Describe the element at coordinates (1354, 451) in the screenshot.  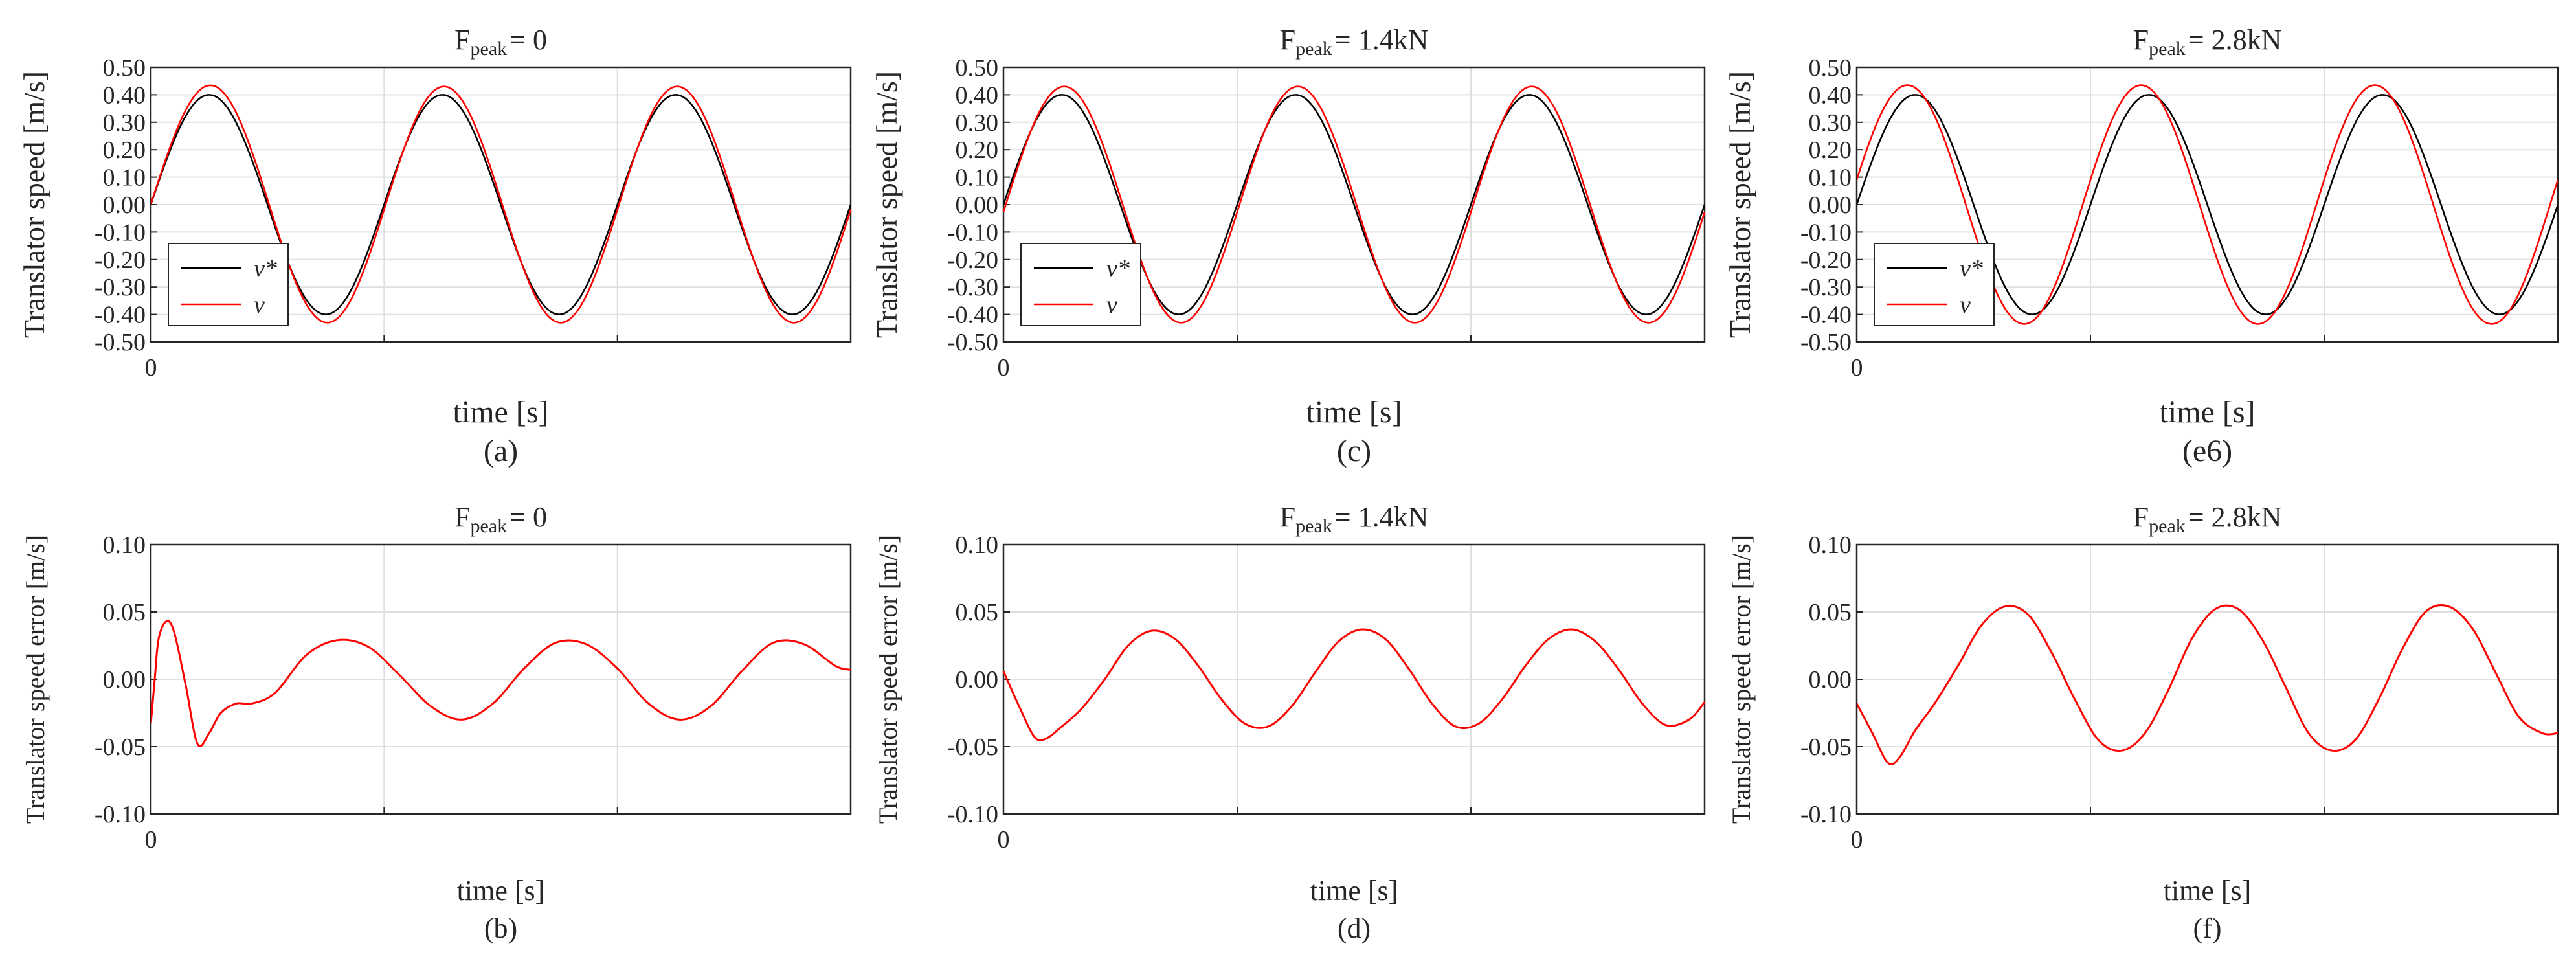
I see `subfigure-caption: (c)` at that location.